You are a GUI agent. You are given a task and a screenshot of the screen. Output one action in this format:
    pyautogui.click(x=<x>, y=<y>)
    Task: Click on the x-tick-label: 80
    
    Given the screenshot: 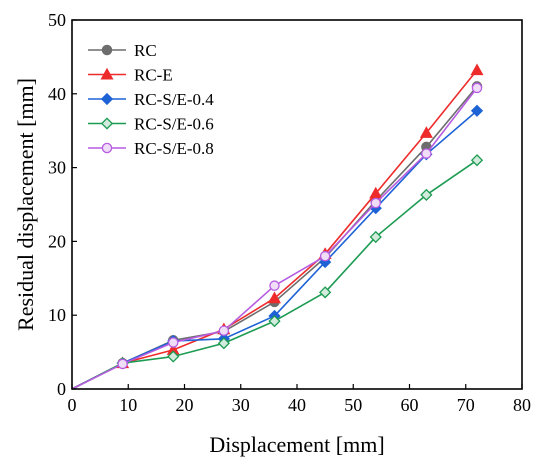 What is the action you would take?
    pyautogui.click(x=522, y=405)
    